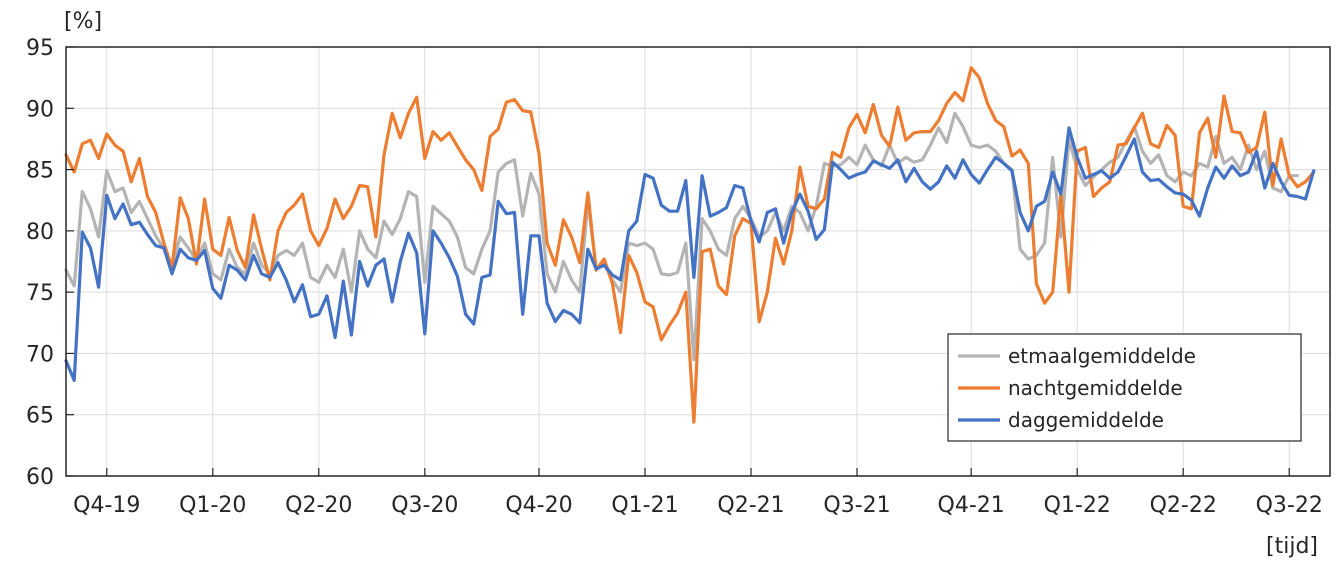 The width and height of the screenshot is (1344, 564). I want to click on y-tick-label: 70, so click(40, 354).